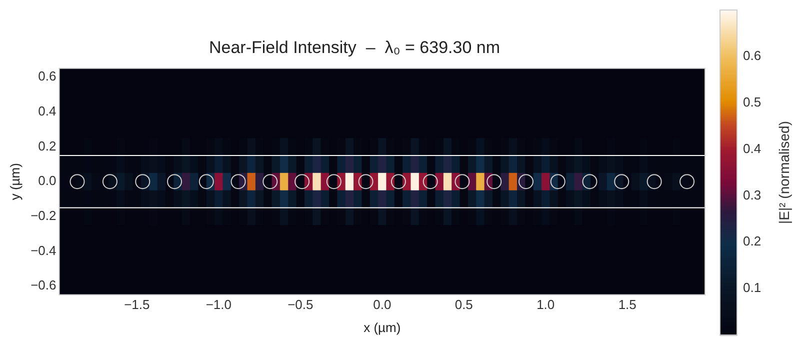 The image size is (800, 346). Describe the element at coordinates (382, 304) in the screenshot. I see `x-tick-label: 0.0` at that location.